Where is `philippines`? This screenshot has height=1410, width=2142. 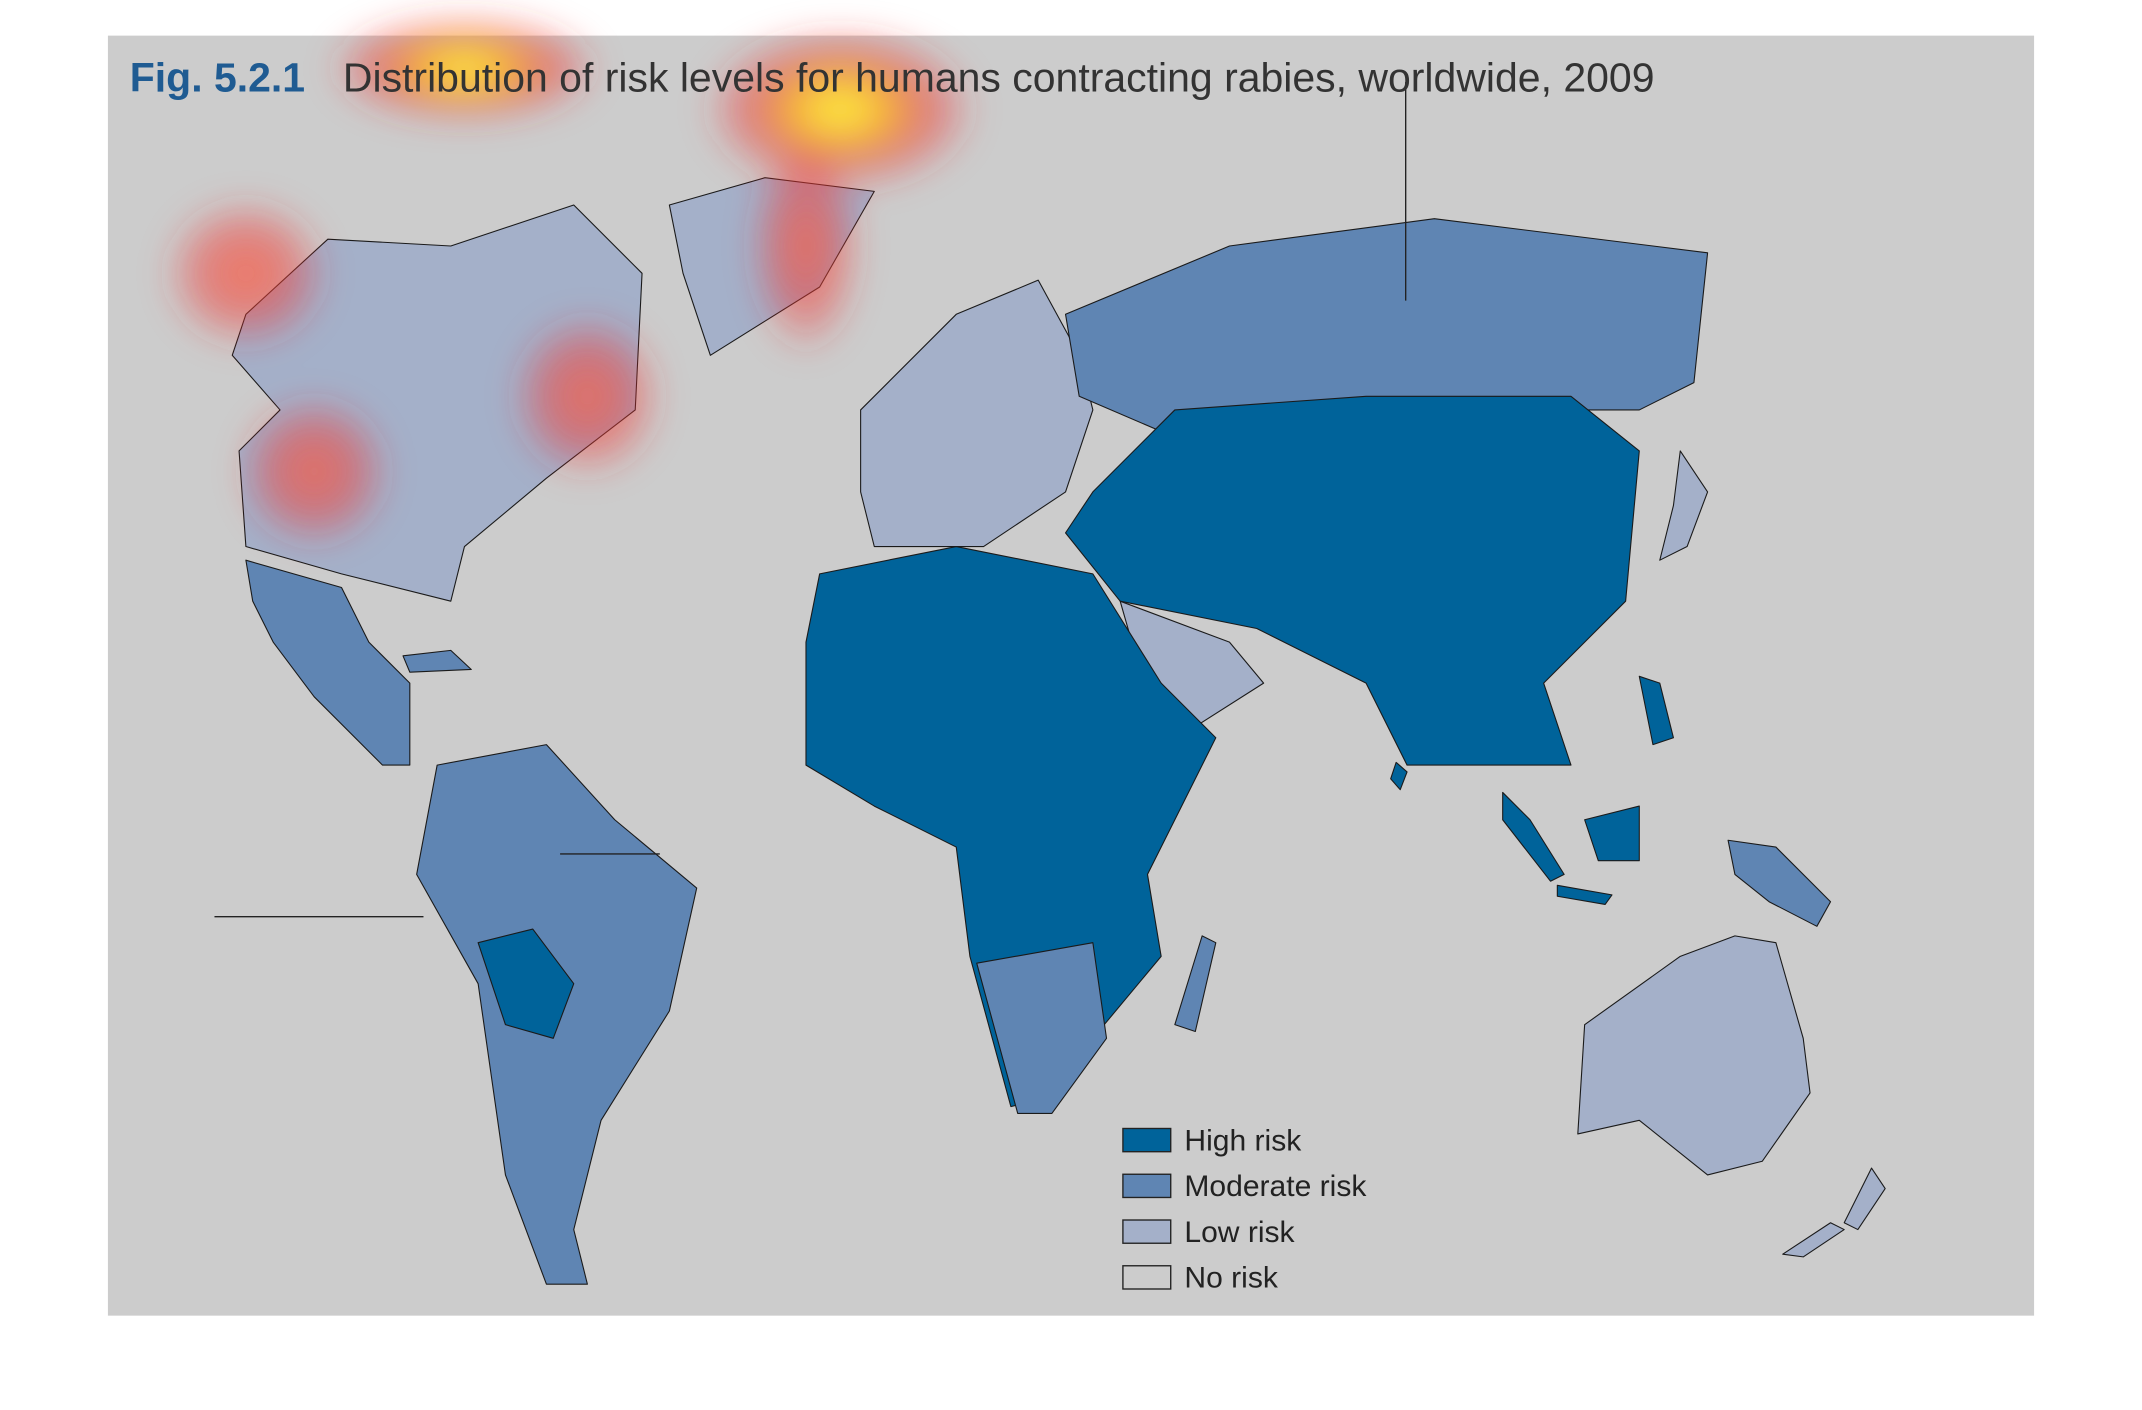
philippines is located at coordinates (1656, 710).